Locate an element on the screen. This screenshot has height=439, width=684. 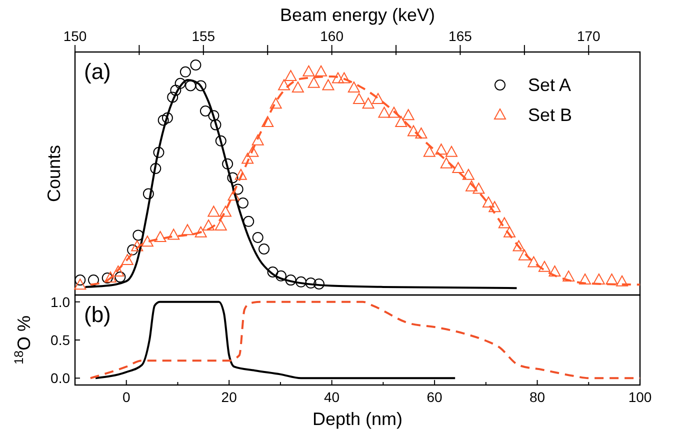
x-tick-label: 60 is located at coordinates (434, 397).